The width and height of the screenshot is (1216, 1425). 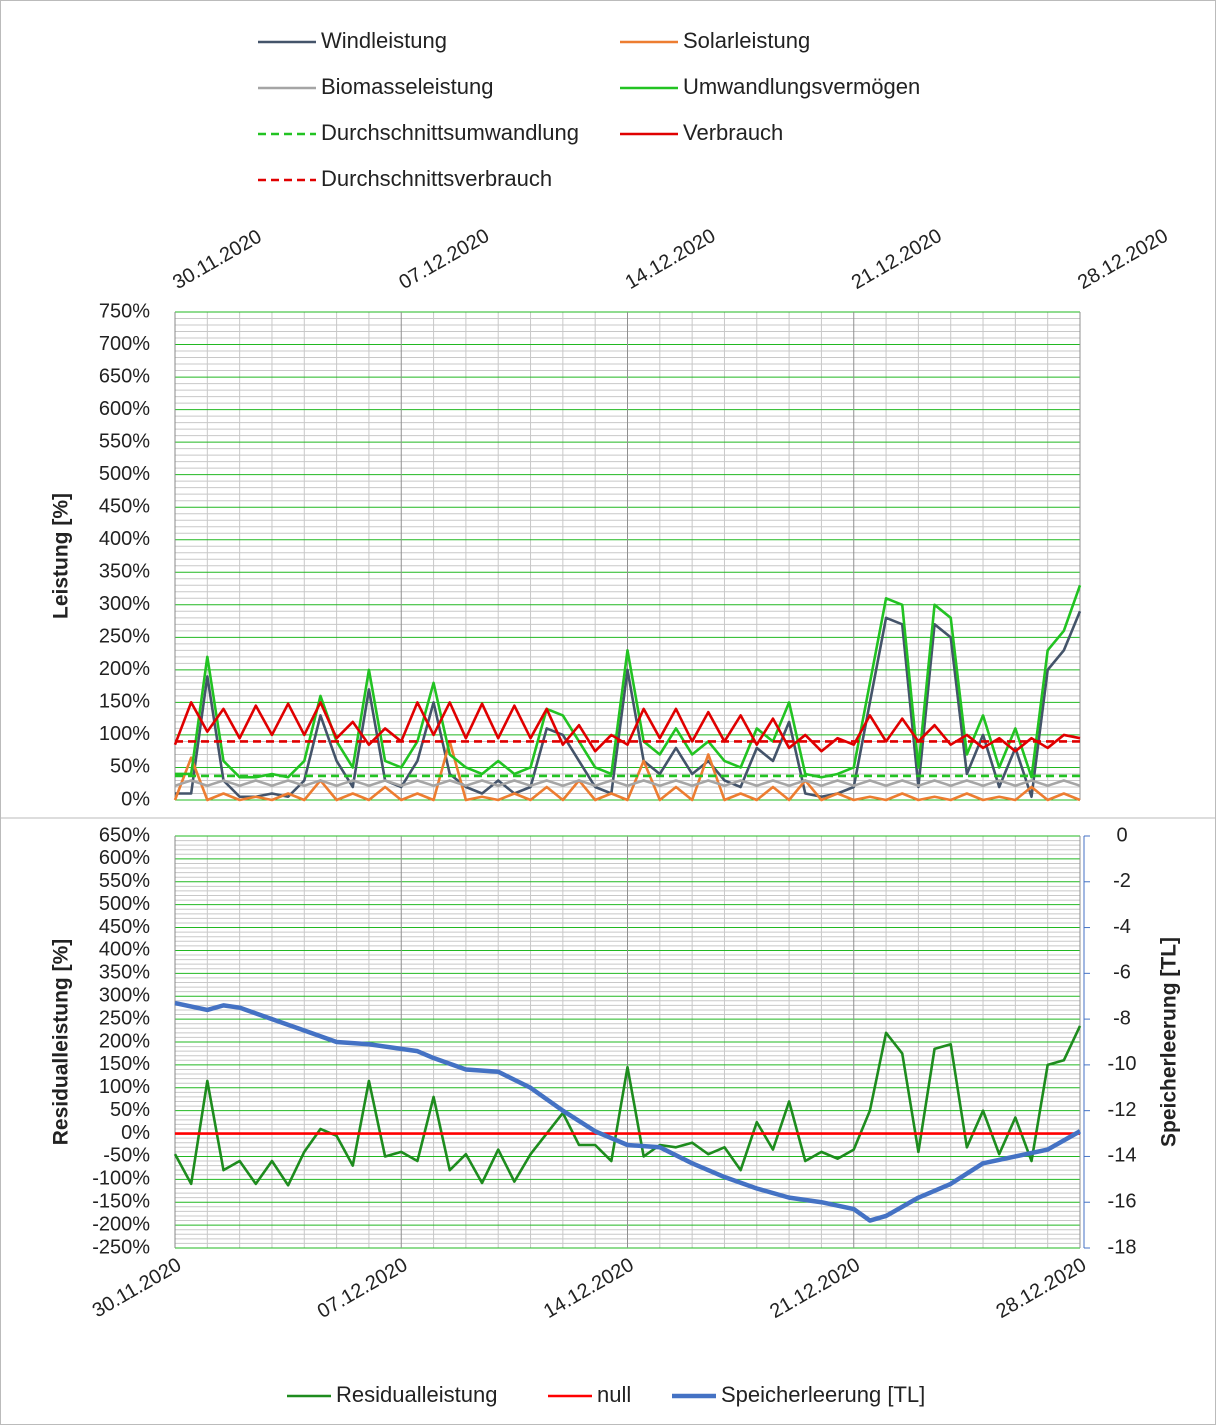 What do you see at coordinates (733, 132) in the screenshot?
I see `legend-label: Verbrauch` at bounding box center [733, 132].